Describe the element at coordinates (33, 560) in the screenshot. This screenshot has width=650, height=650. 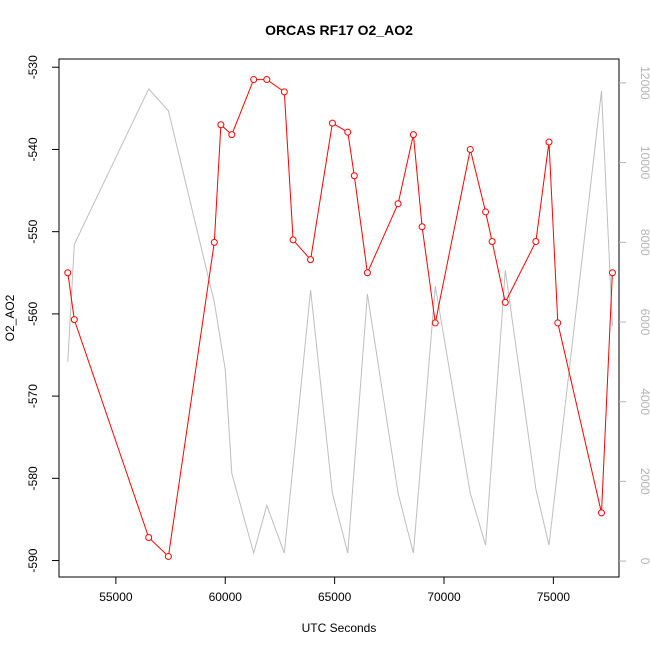
I see `y-tick-label: -590` at that location.